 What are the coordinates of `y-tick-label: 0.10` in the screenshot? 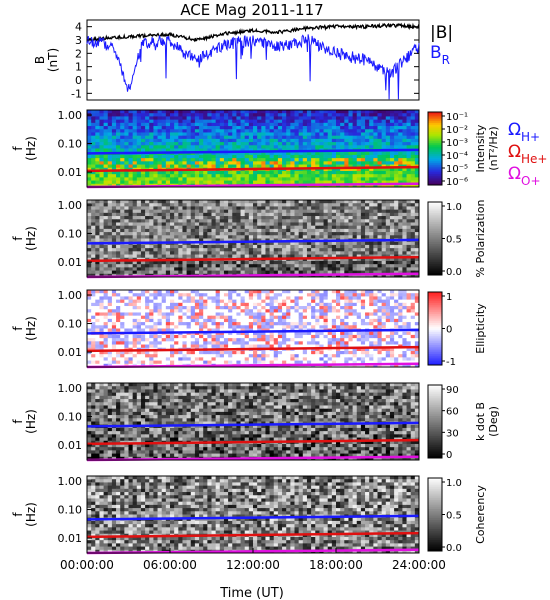 It's located at (70, 144).